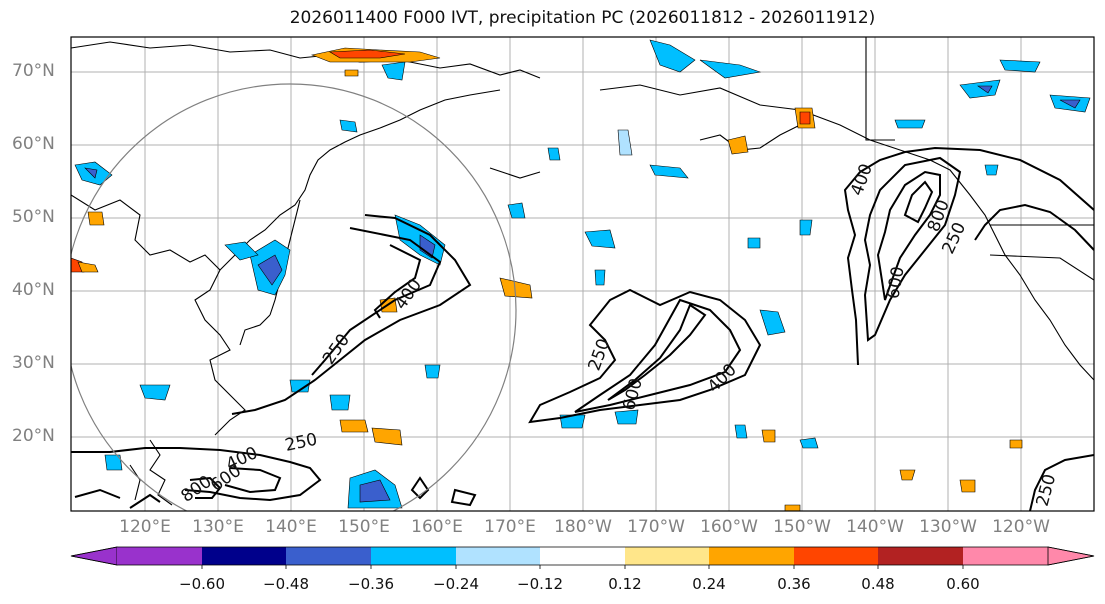  I want to click on colorbar-extend-low, so click(94, 556).